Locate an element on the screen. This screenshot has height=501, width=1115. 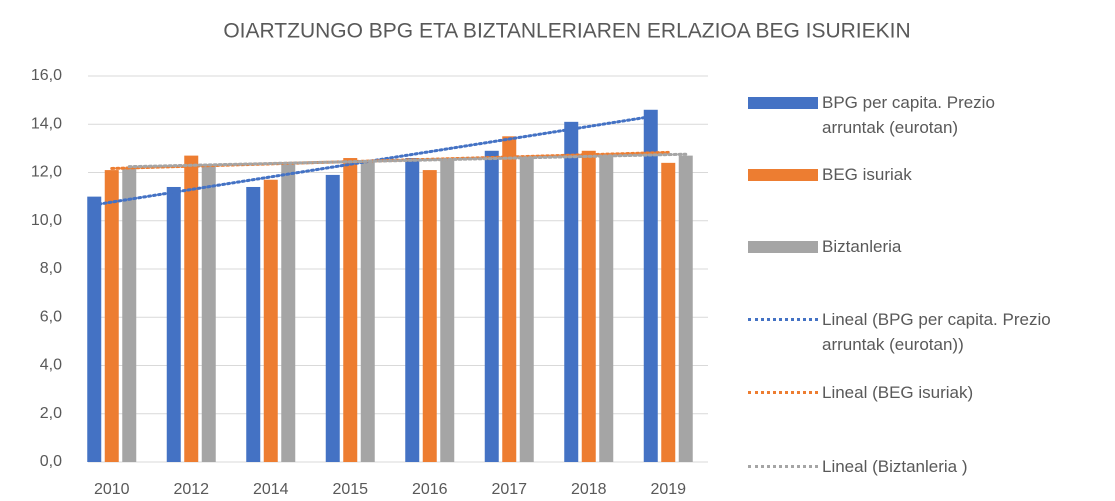
y-tick-label: 14,0 is located at coordinates (46, 123).